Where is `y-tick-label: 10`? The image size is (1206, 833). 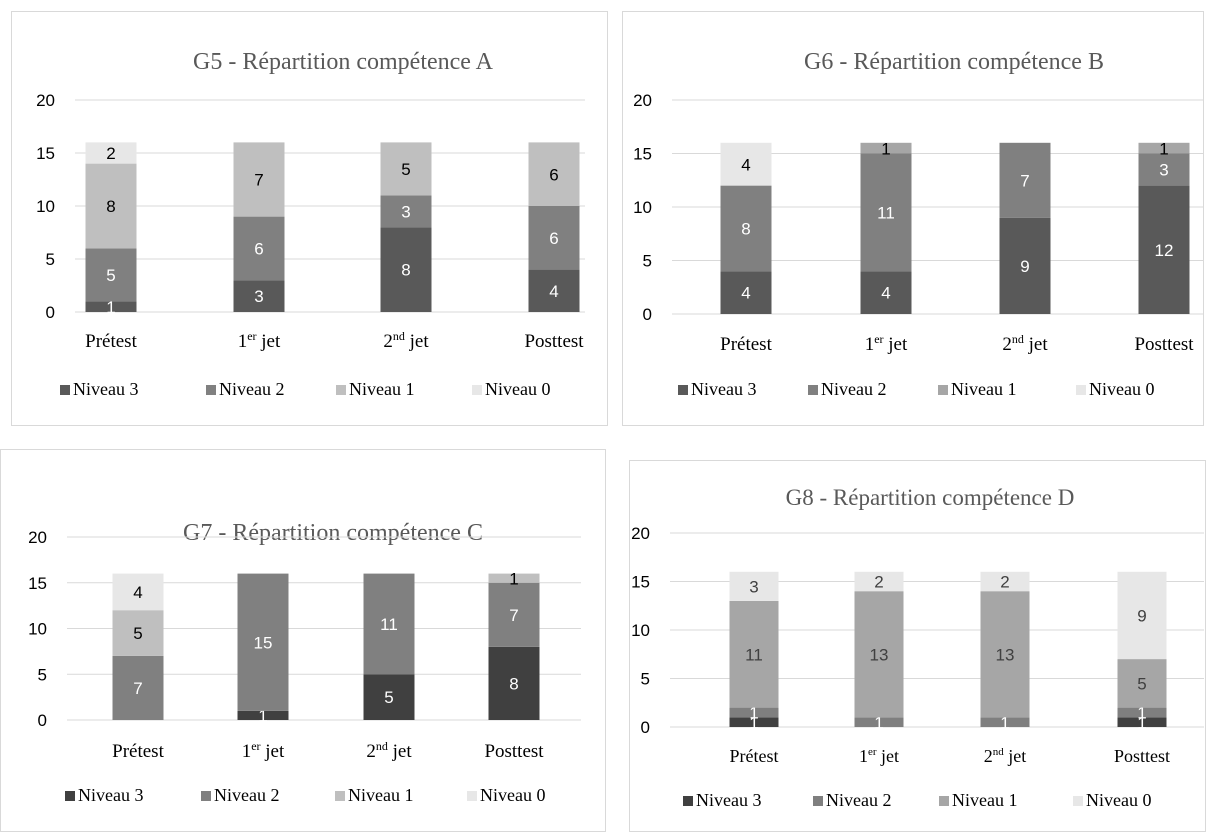 y-tick-label: 10 is located at coordinates (642, 207).